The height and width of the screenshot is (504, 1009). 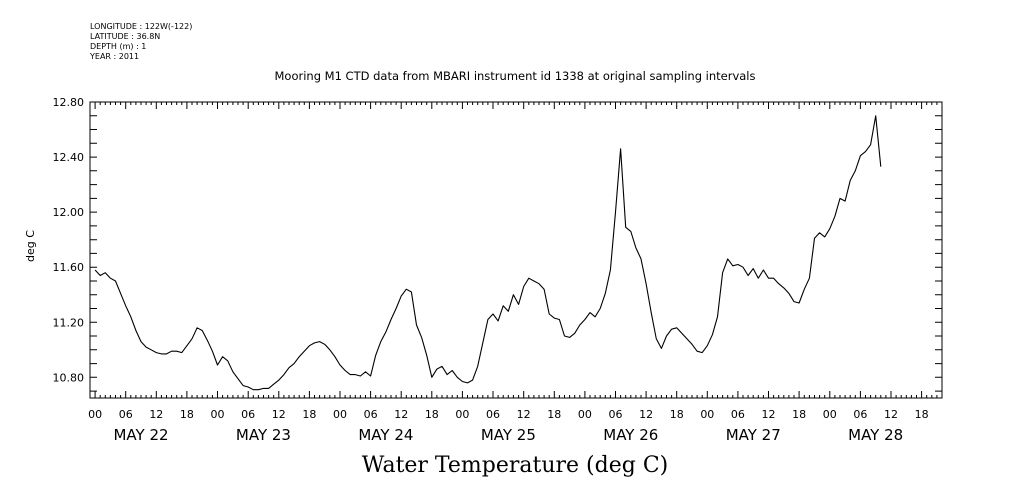 I want to click on y-tick-label: 11.60, so click(x=69, y=267).